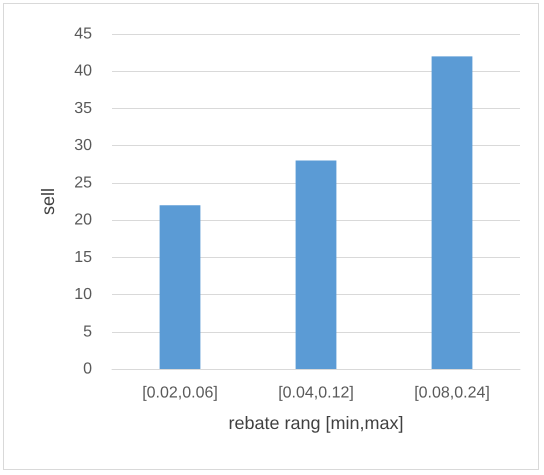  What do you see at coordinates (83, 183) in the screenshot?
I see `y-tick-label: 25` at bounding box center [83, 183].